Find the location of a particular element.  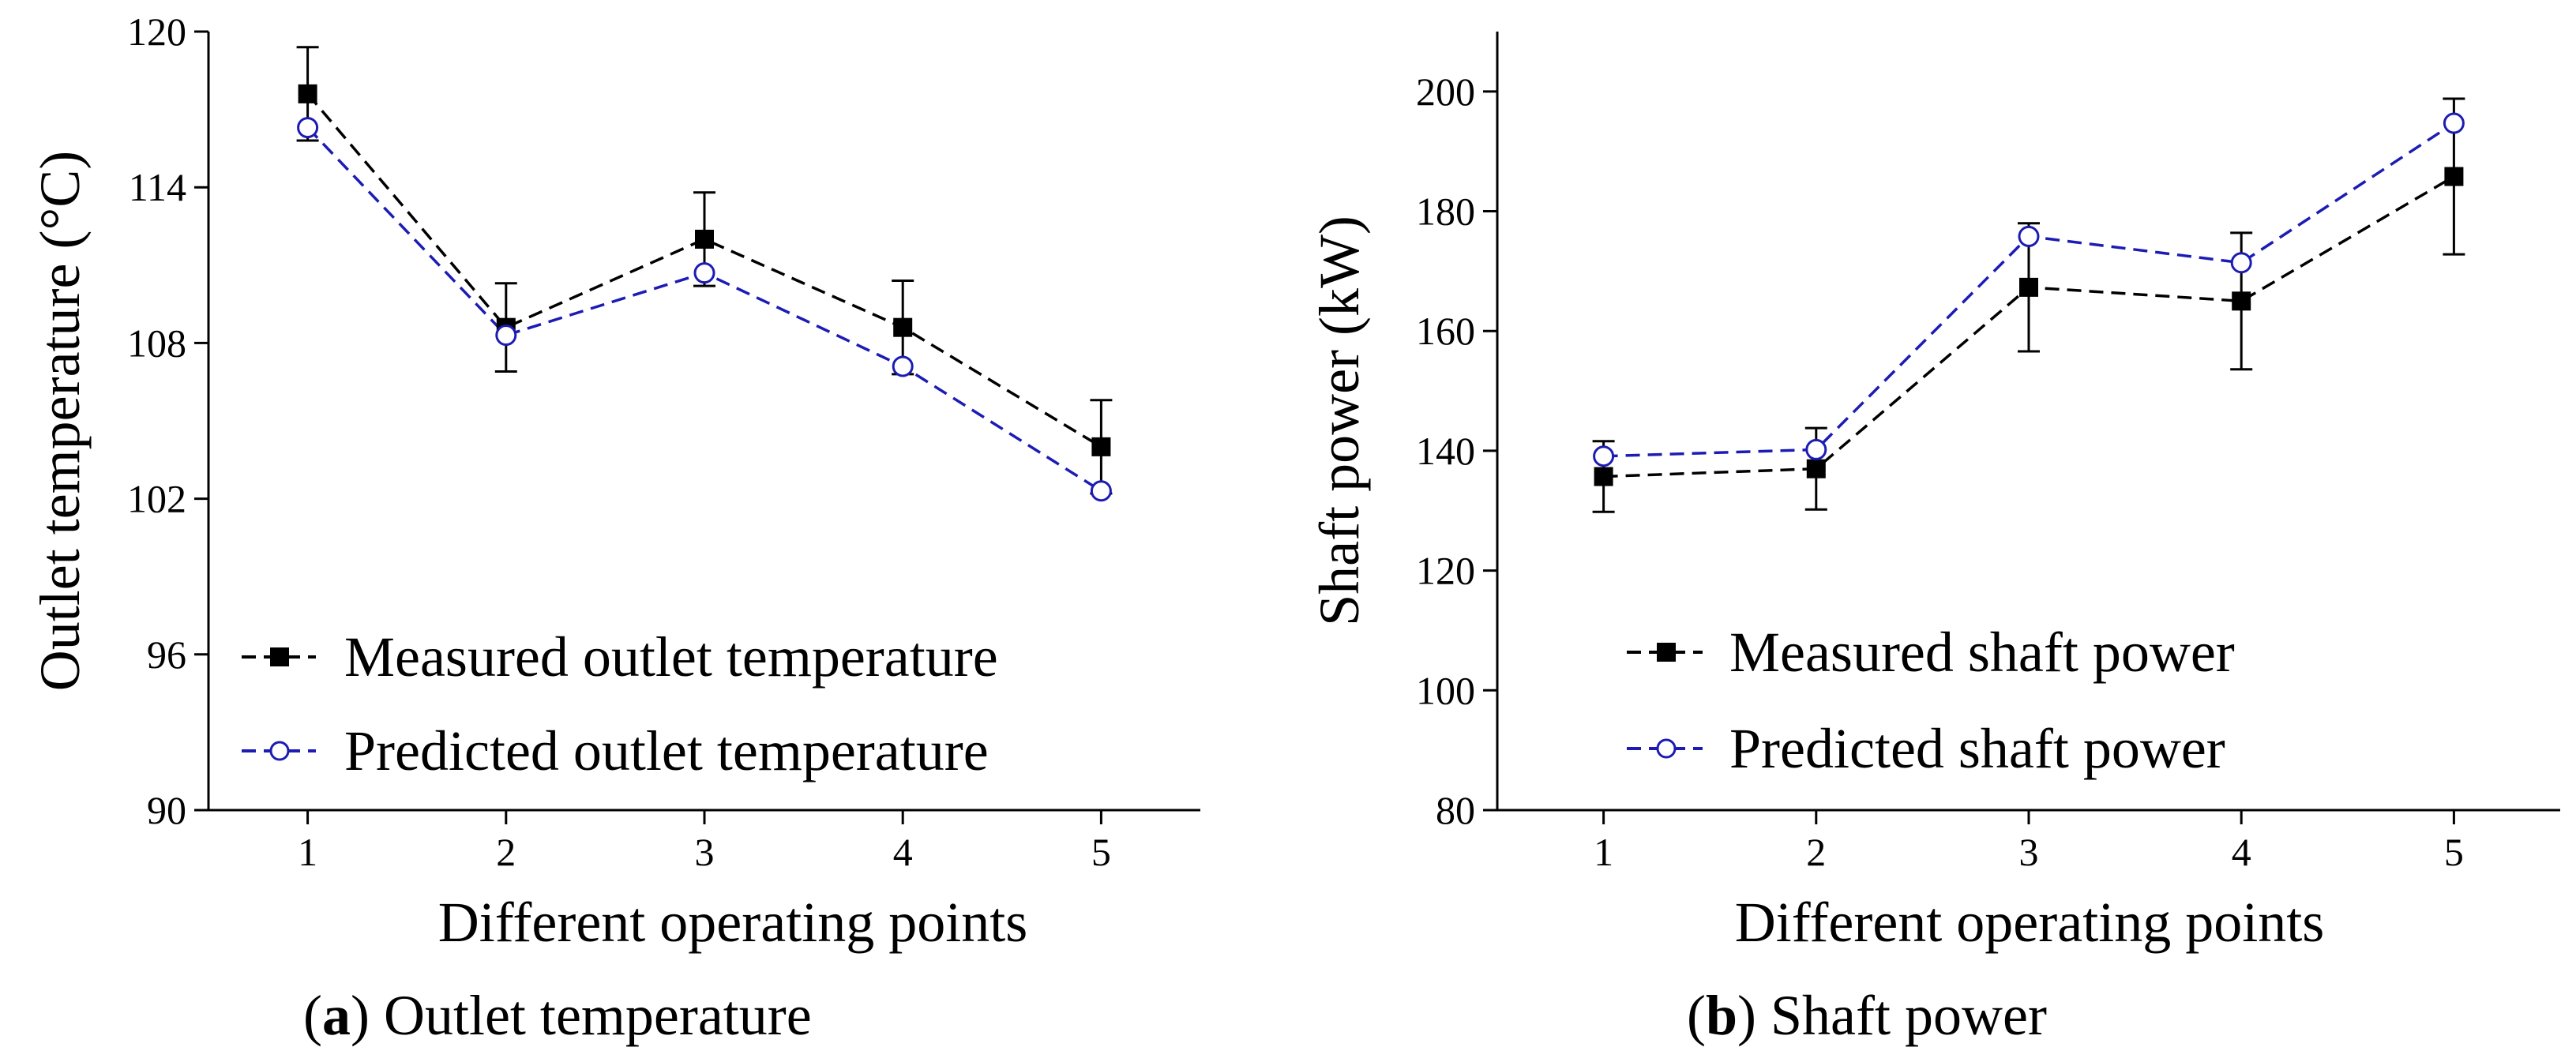

chart-b-caption: (b) Shaft power is located at coordinates (1867, 1015).